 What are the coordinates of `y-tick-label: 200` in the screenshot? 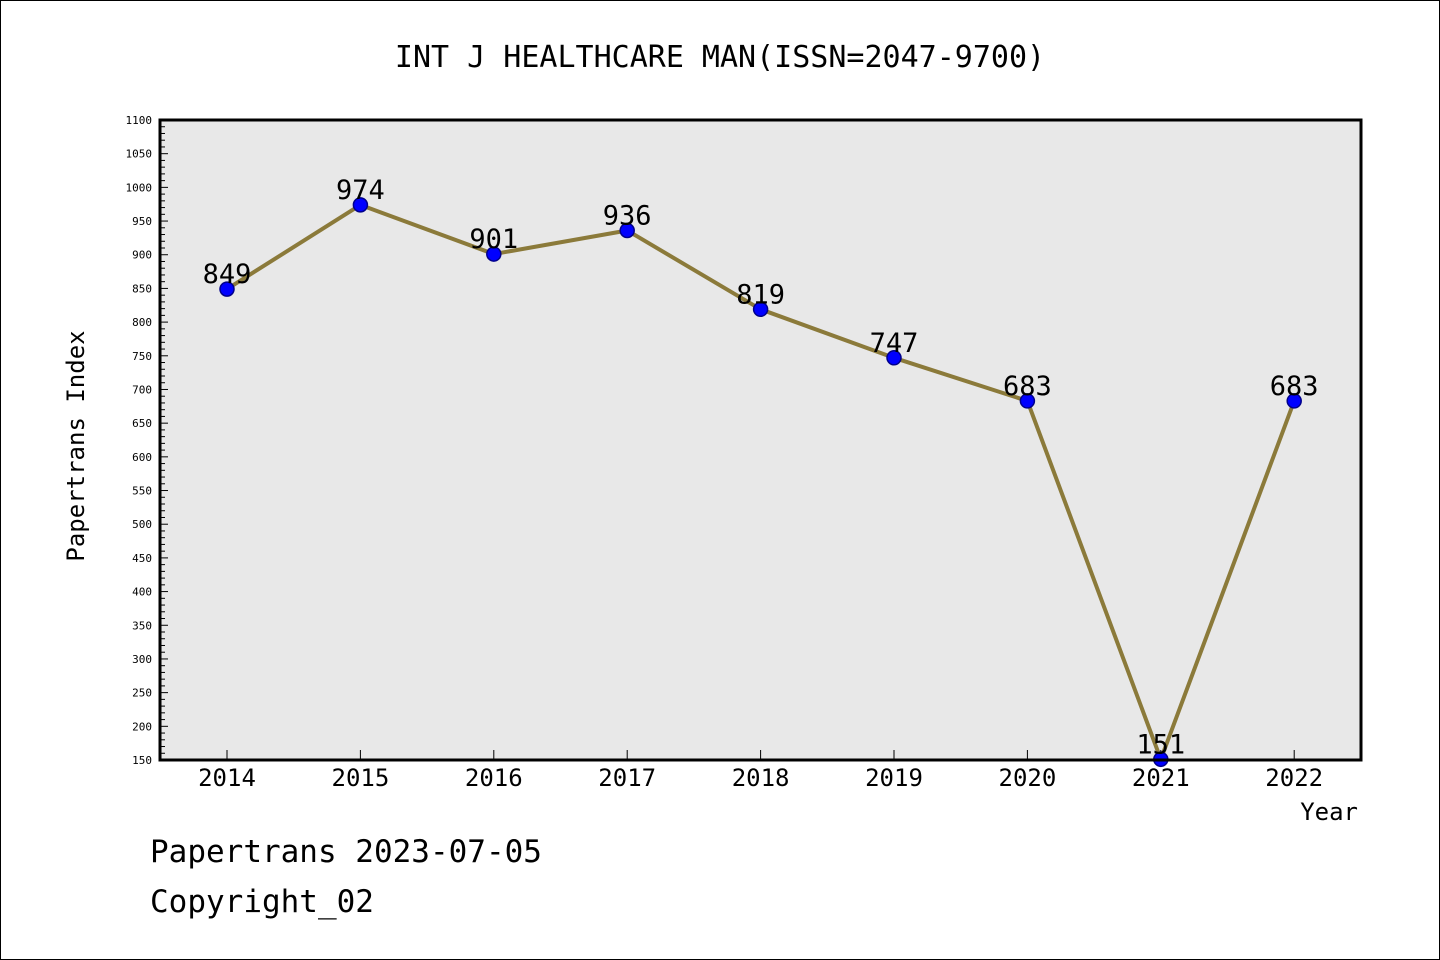 It's located at (142, 726).